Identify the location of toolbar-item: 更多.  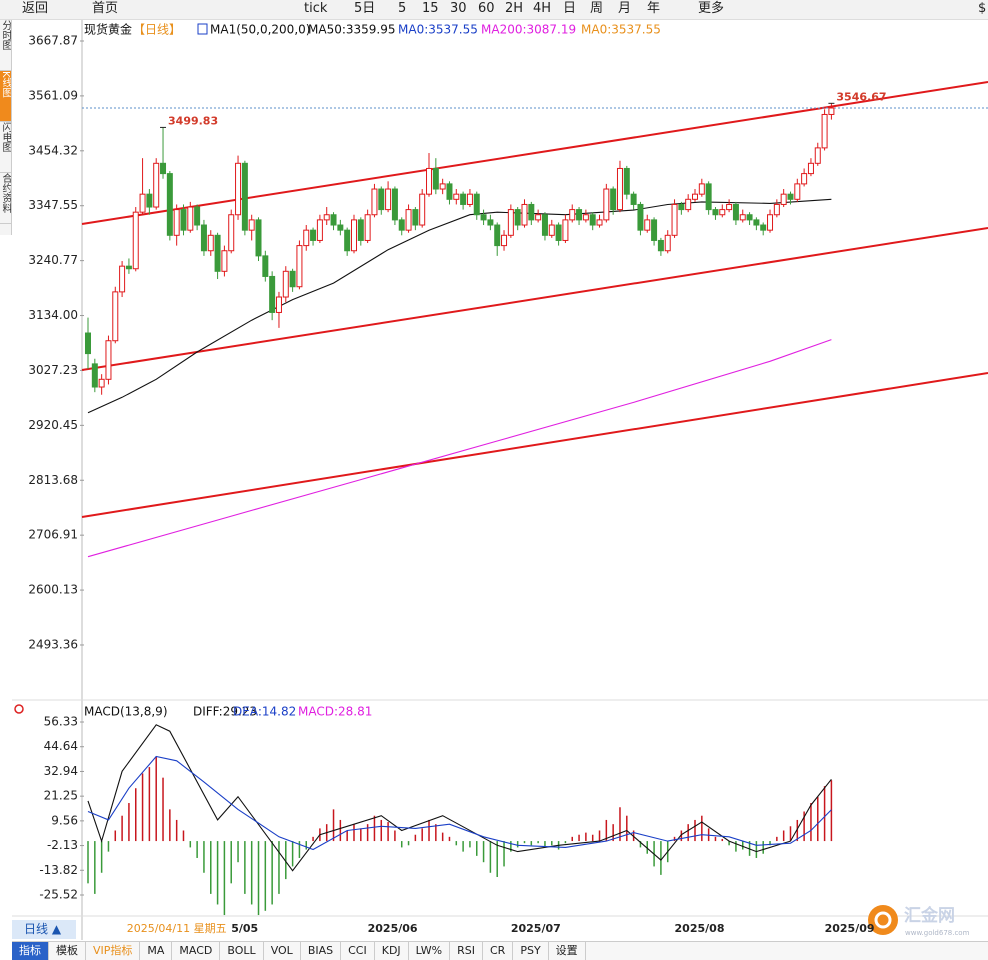
(711, 8).